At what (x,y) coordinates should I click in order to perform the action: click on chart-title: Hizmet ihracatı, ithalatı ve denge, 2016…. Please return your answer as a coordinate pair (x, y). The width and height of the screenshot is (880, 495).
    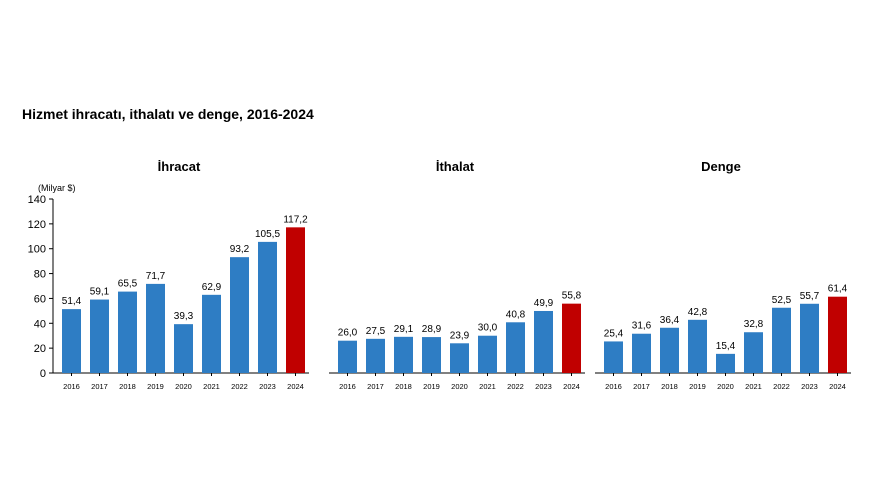
    Looking at the image, I should click on (168, 114).